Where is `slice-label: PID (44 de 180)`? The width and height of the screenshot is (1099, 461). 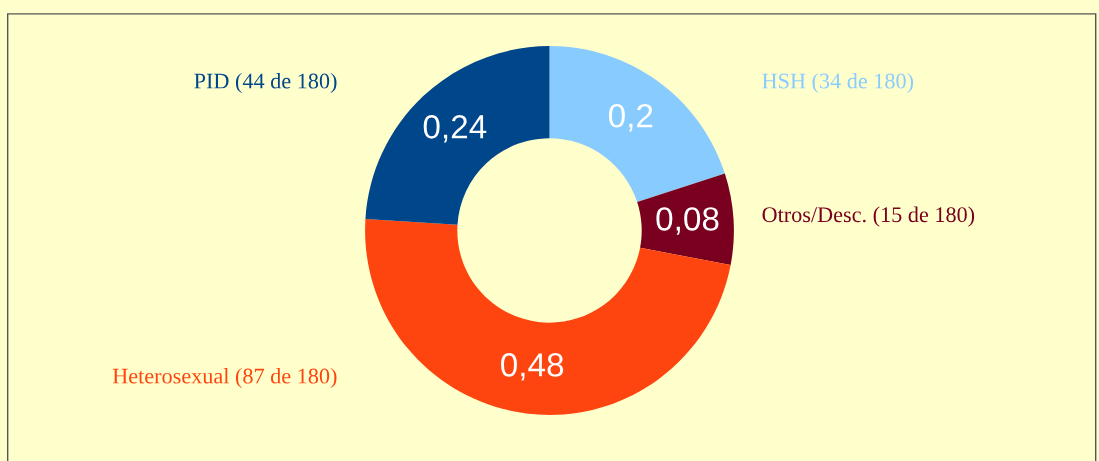 slice-label: PID (44 de 180) is located at coordinates (265, 83).